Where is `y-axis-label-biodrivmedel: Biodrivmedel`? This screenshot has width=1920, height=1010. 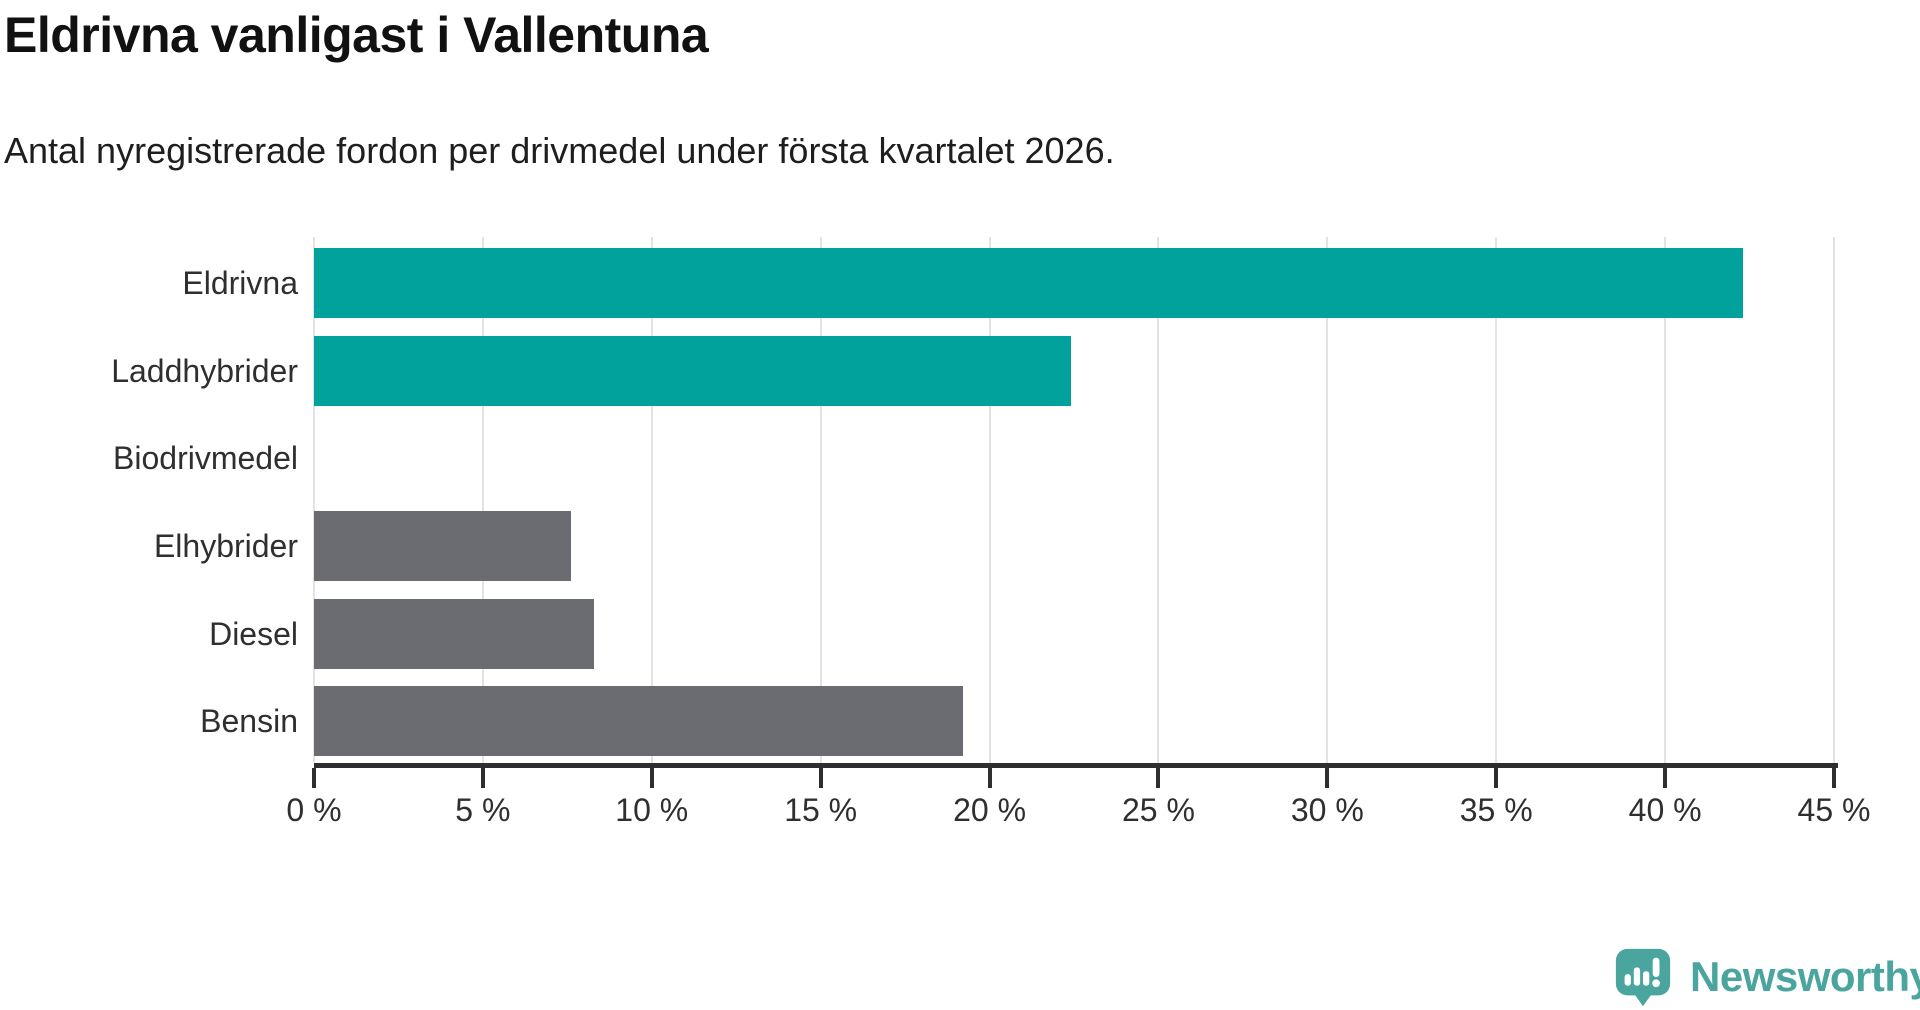
y-axis-label-biodrivmedel: Biodrivmedel is located at coordinates (205, 458).